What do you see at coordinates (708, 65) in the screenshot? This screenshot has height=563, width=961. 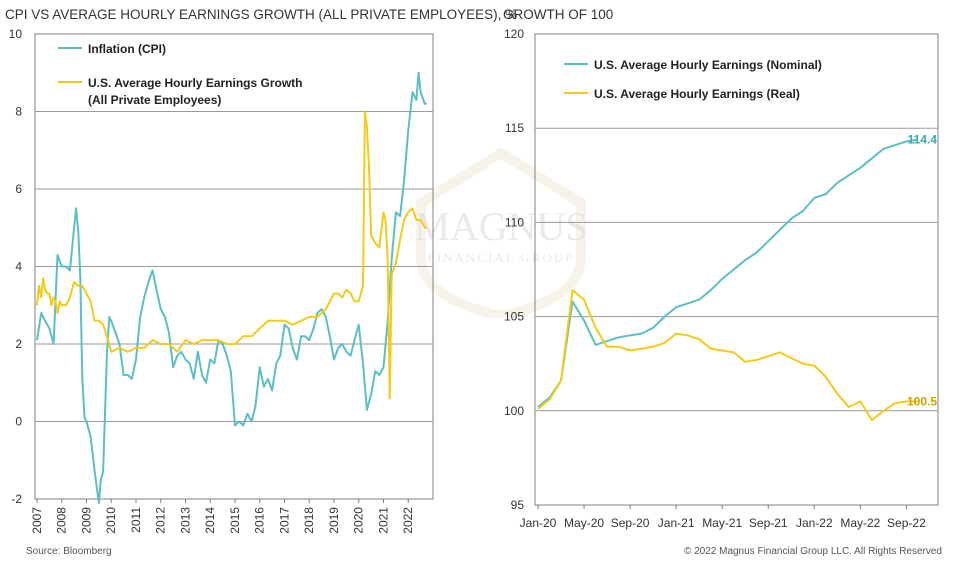 I see `legend-label-nominal: U.S. Average Hourly Earnings (Nominal)` at bounding box center [708, 65].